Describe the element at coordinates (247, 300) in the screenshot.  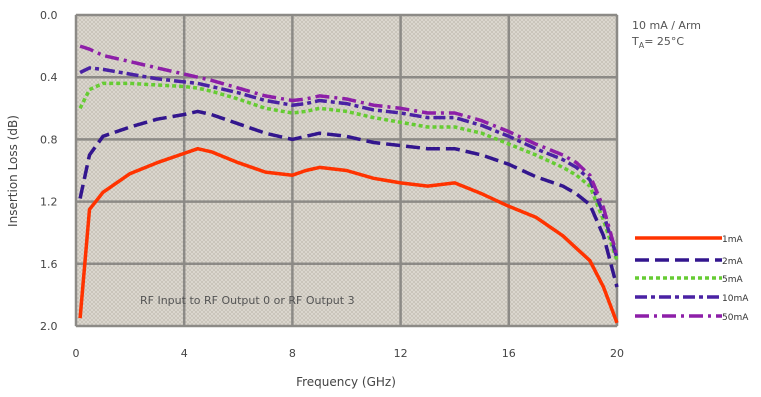
I see `path-annotation: RF Input to RF Output 0 or RF Output 3` at that location.